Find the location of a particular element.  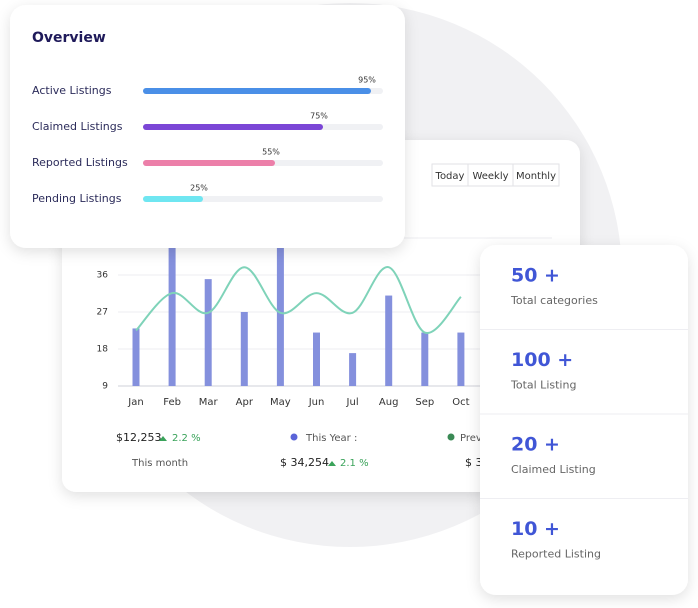

stat-label: Total Listing is located at coordinates (543, 385).